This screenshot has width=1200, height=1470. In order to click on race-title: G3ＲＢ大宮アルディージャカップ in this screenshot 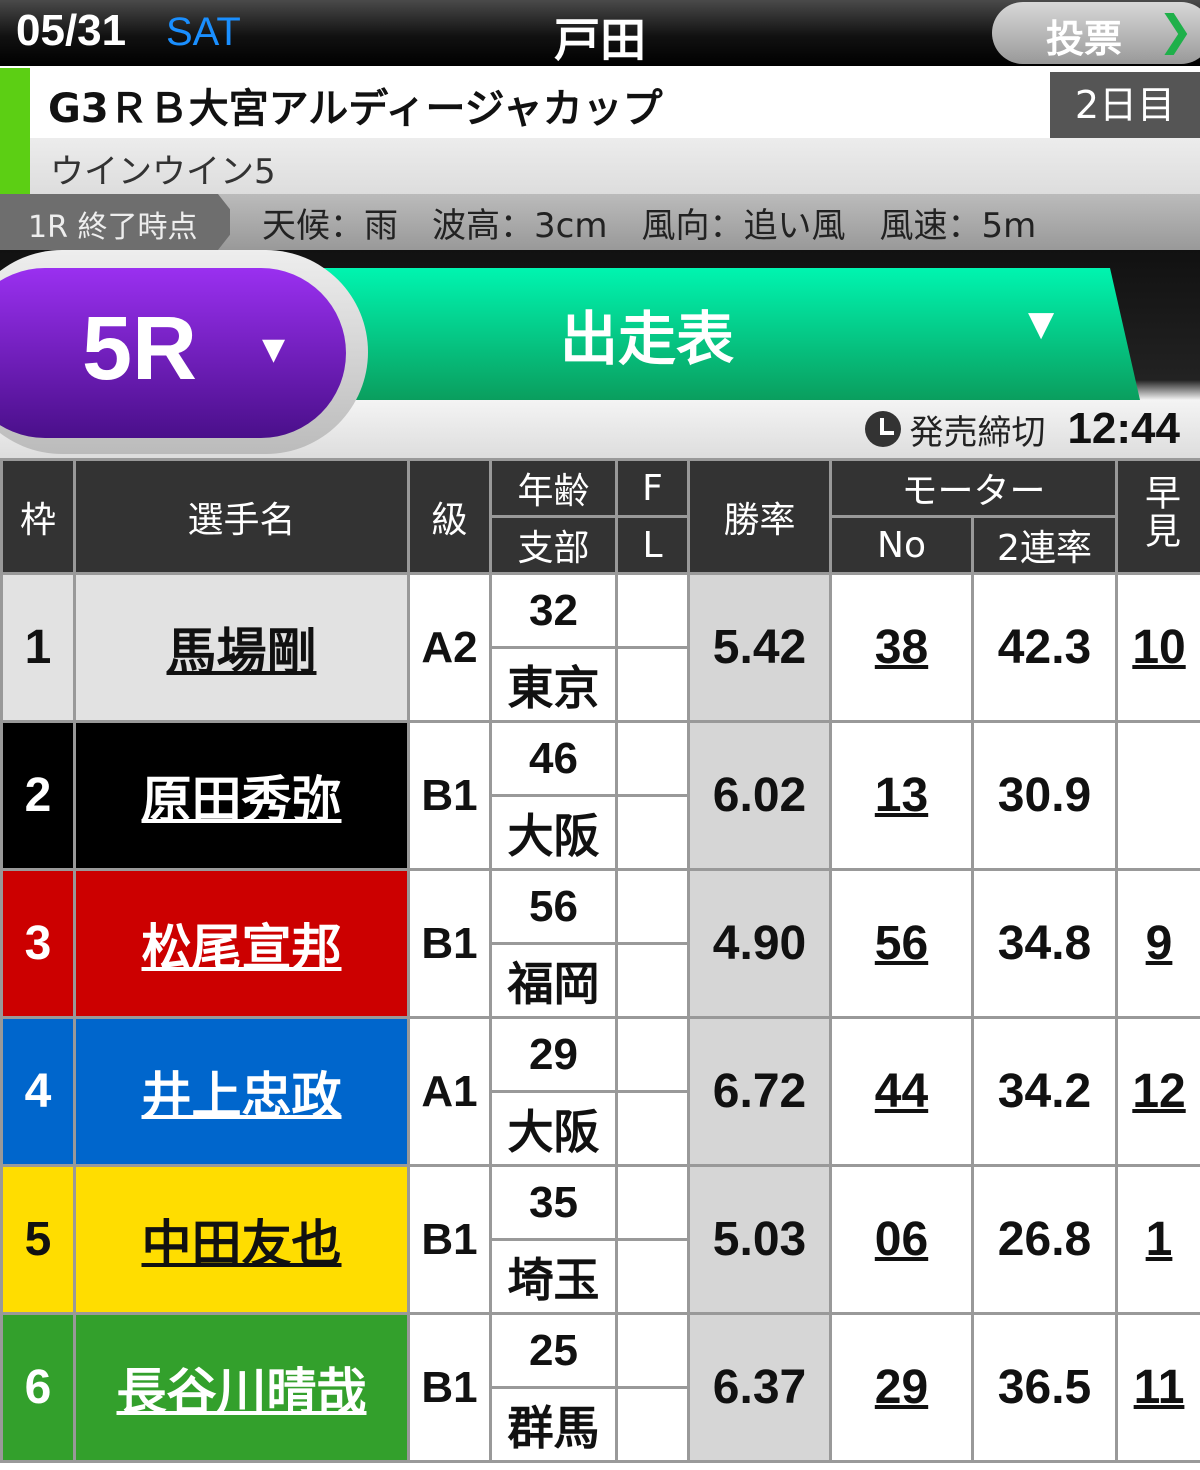, I will do `click(355, 109)`.